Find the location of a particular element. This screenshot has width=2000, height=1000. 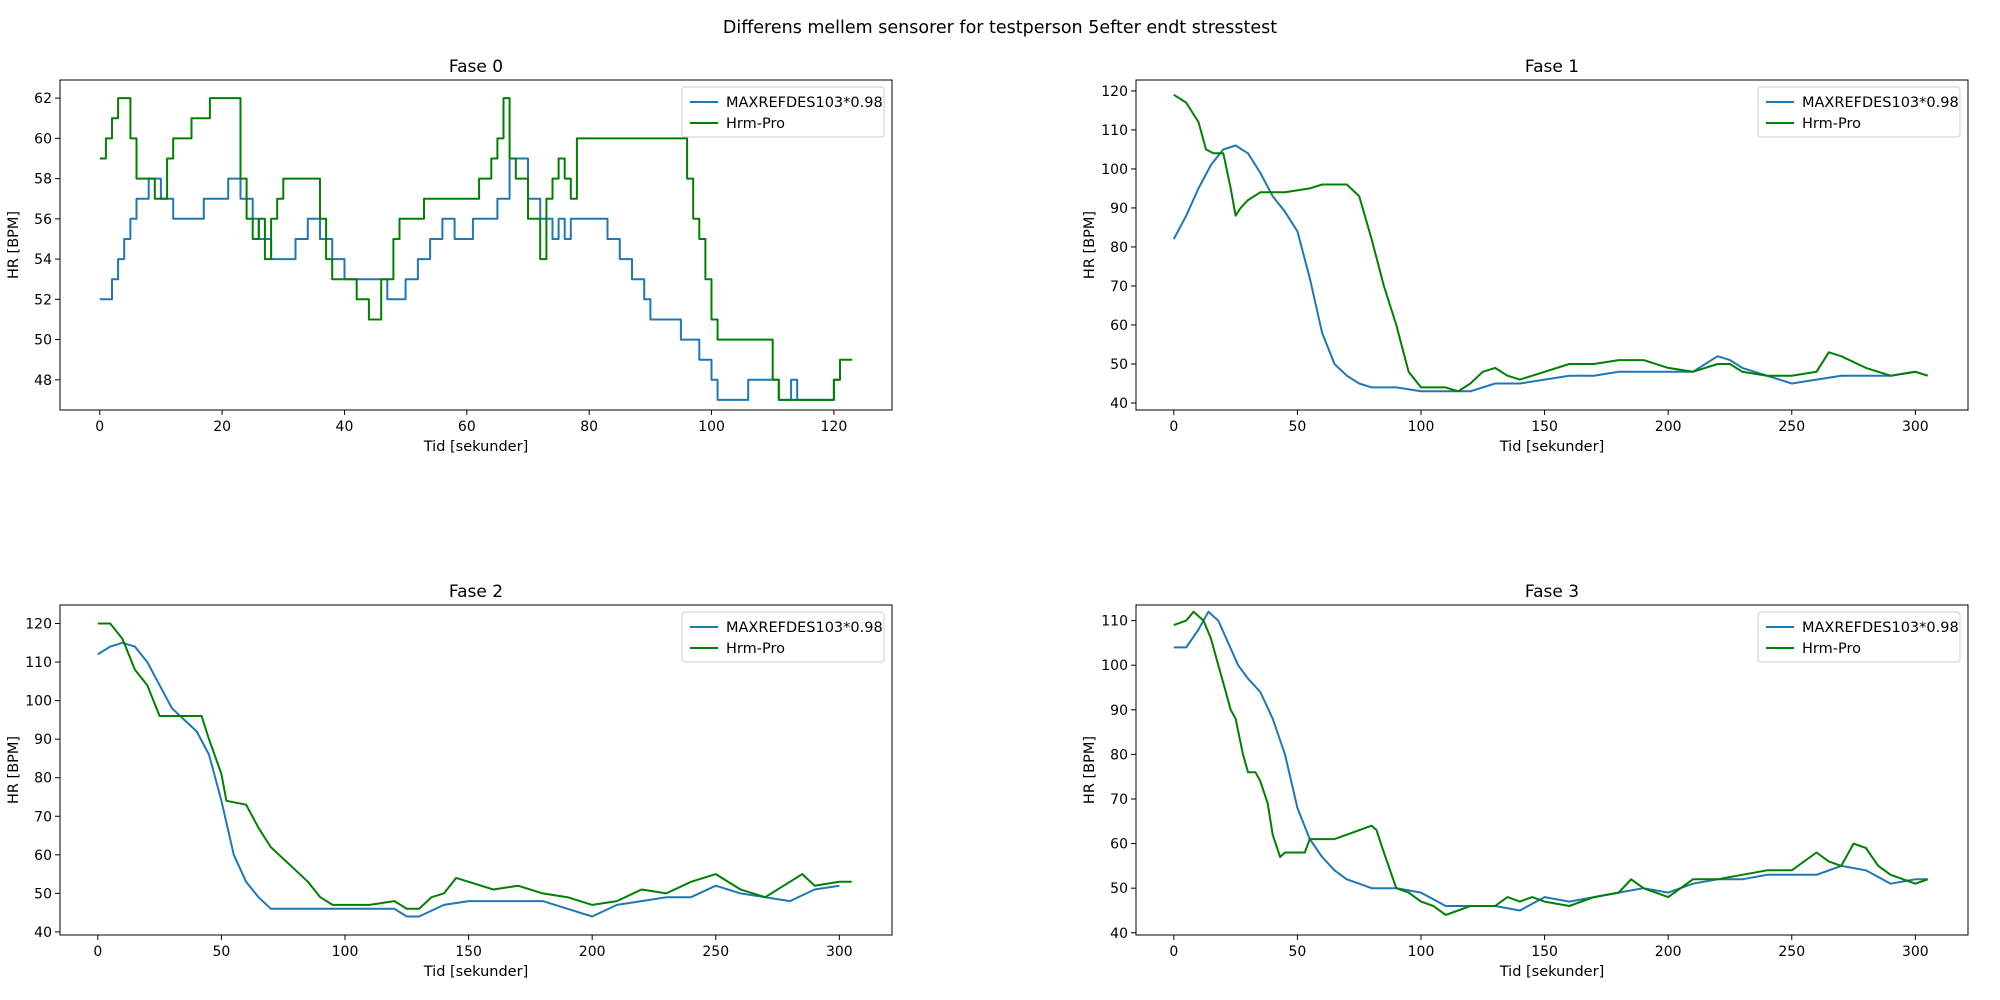

x-tick-label: 80 is located at coordinates (589, 427).